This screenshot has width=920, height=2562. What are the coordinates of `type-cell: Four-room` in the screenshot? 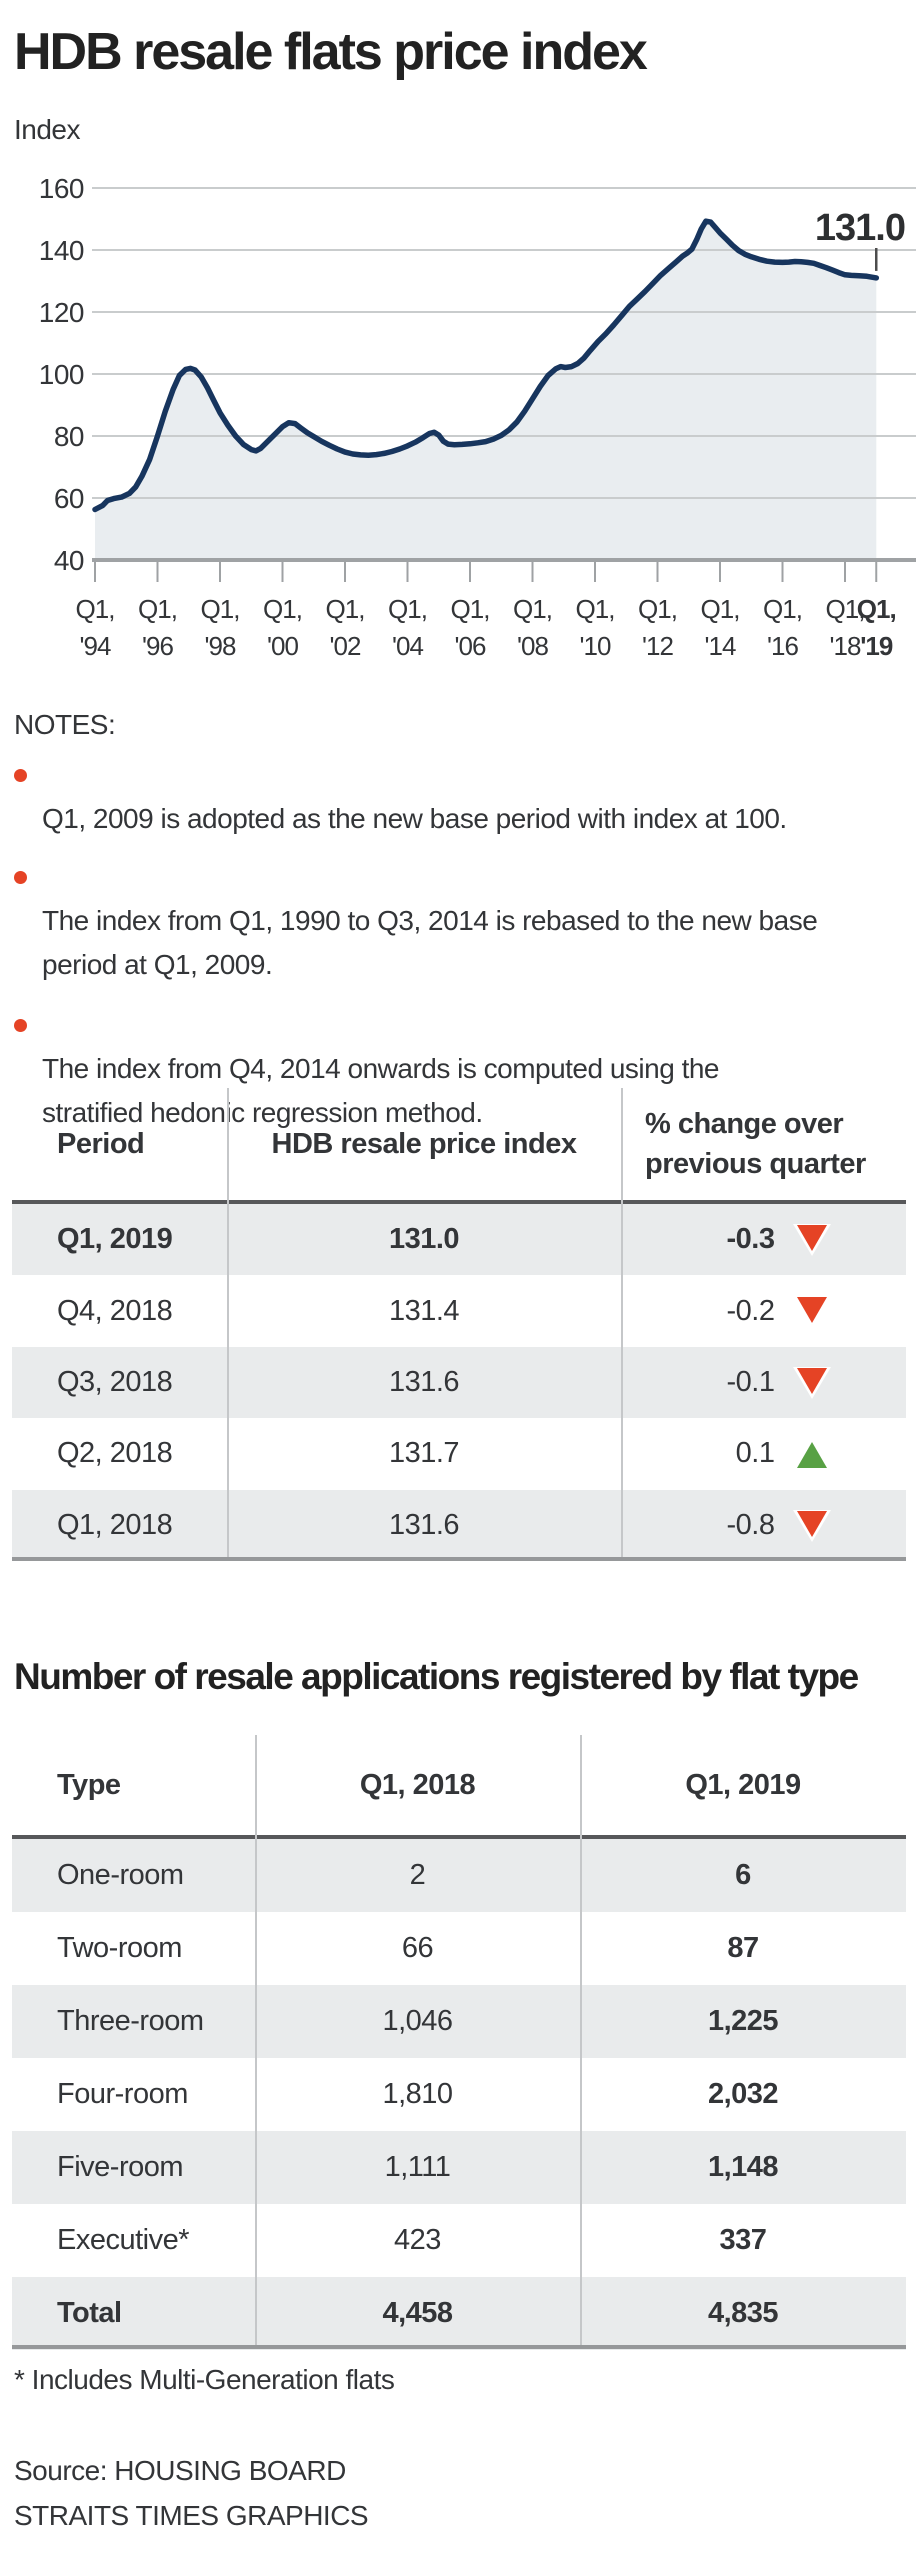 It's located at (122, 2094).